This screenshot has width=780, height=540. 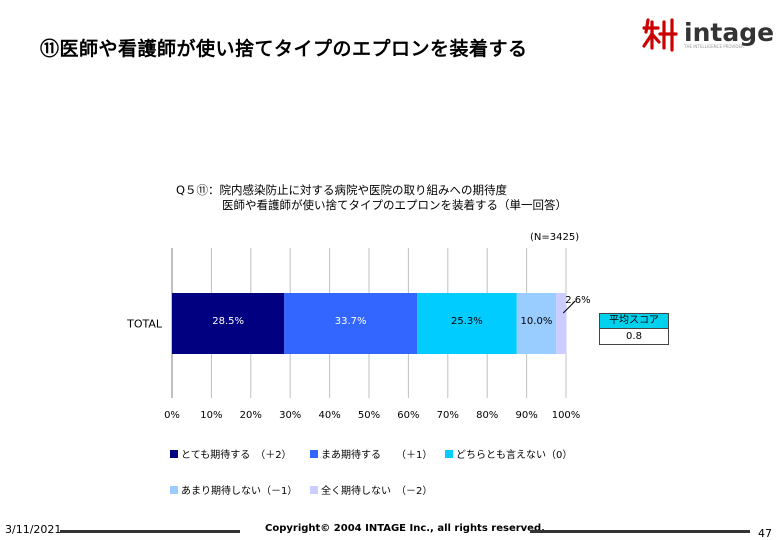 I want to click on category-label: TOTAL, so click(x=144, y=324).